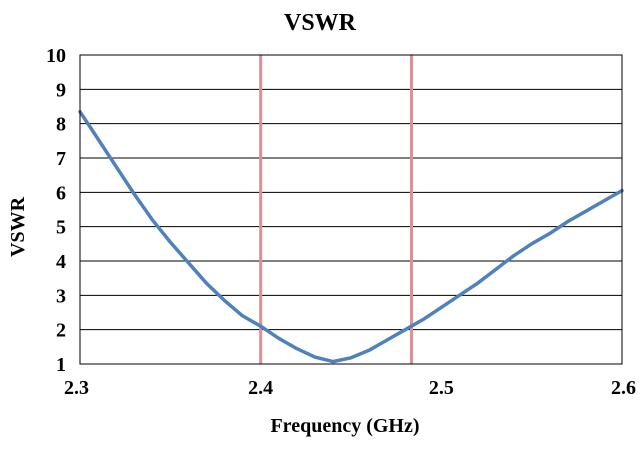  What do you see at coordinates (76, 388) in the screenshot?
I see `x-tick-label-2.3: 2.3` at bounding box center [76, 388].